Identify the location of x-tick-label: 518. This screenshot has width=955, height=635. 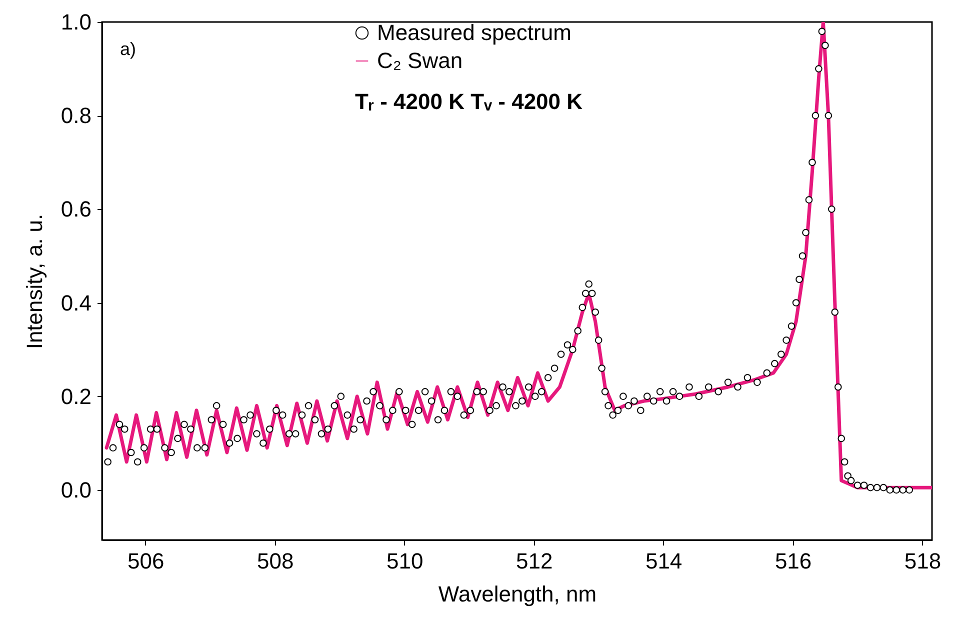
(923, 561).